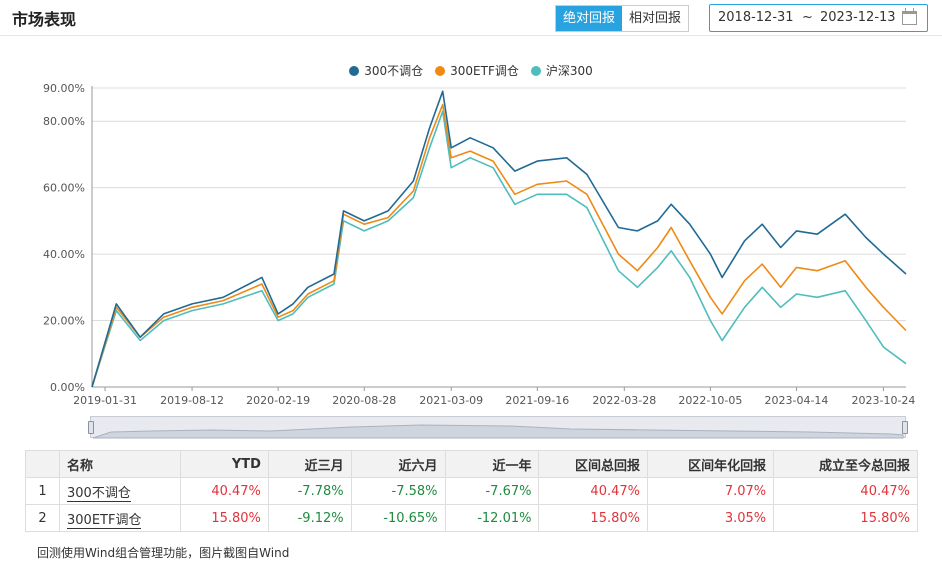 The height and width of the screenshot is (563, 942). What do you see at coordinates (593, 491) in the screenshot?
I see `cell-total: 40.47%` at bounding box center [593, 491].